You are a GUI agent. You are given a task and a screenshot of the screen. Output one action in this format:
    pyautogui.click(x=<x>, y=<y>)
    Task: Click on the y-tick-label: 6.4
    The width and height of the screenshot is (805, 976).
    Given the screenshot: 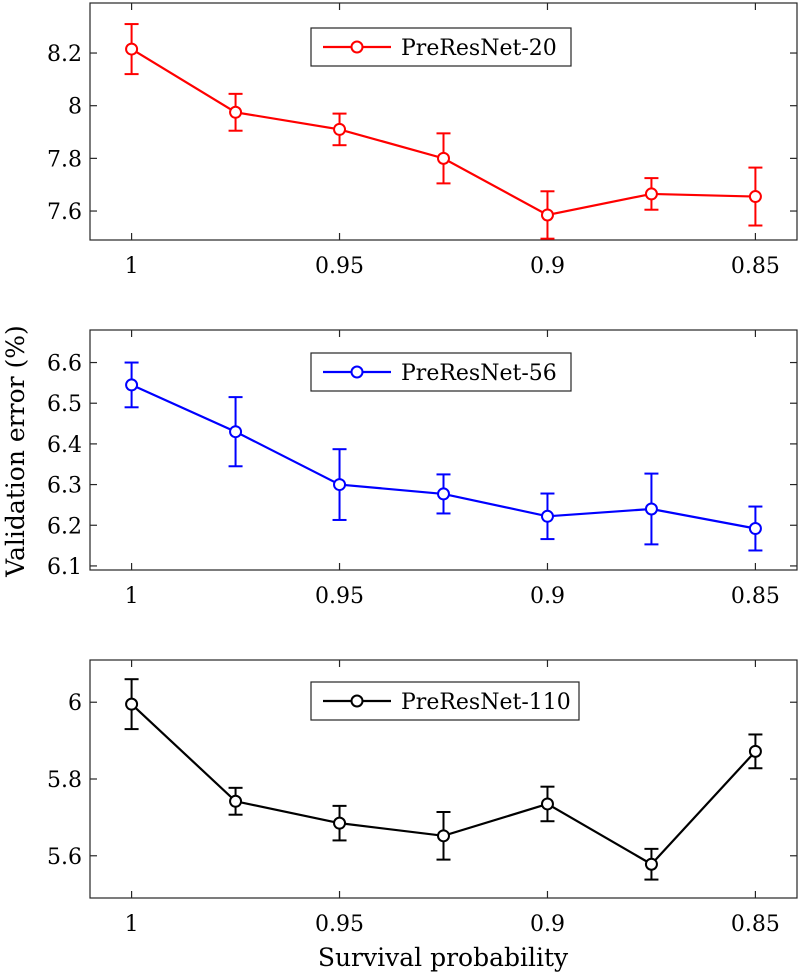 What is the action you would take?
    pyautogui.click(x=64, y=445)
    